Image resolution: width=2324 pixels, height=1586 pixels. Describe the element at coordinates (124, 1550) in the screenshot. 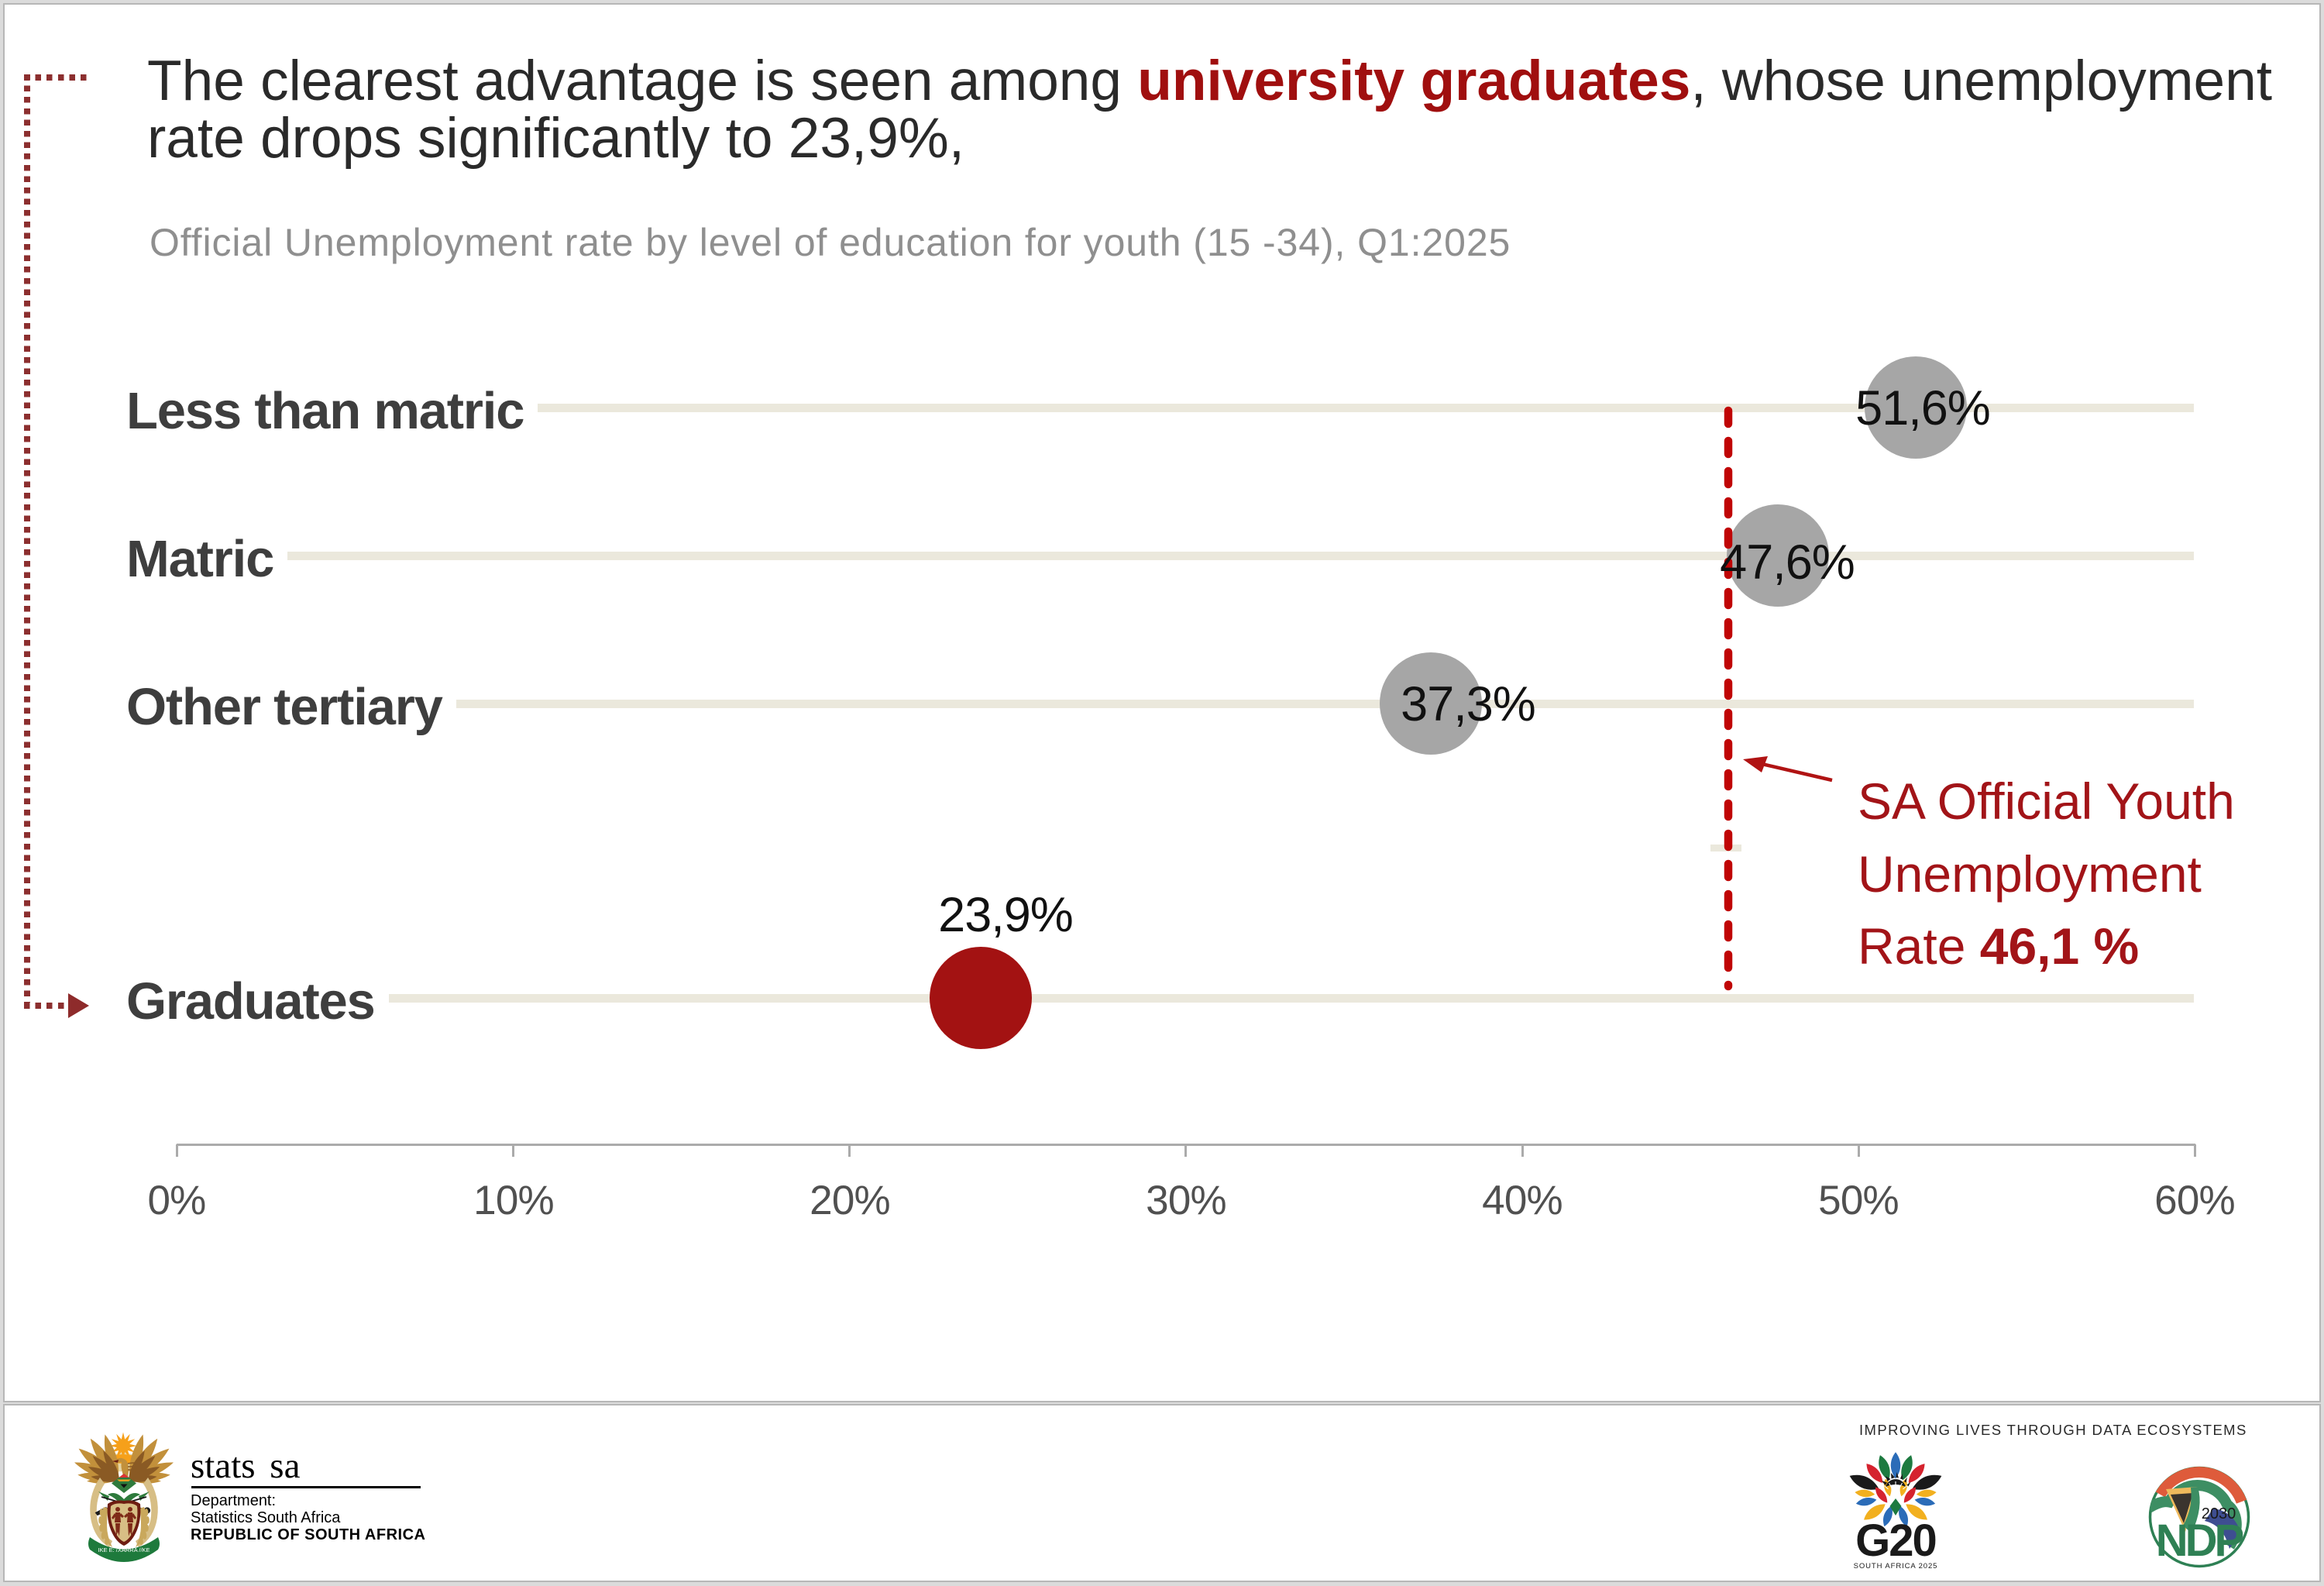

I see `svg-text: IKE E: /XARRA //KE` at that location.